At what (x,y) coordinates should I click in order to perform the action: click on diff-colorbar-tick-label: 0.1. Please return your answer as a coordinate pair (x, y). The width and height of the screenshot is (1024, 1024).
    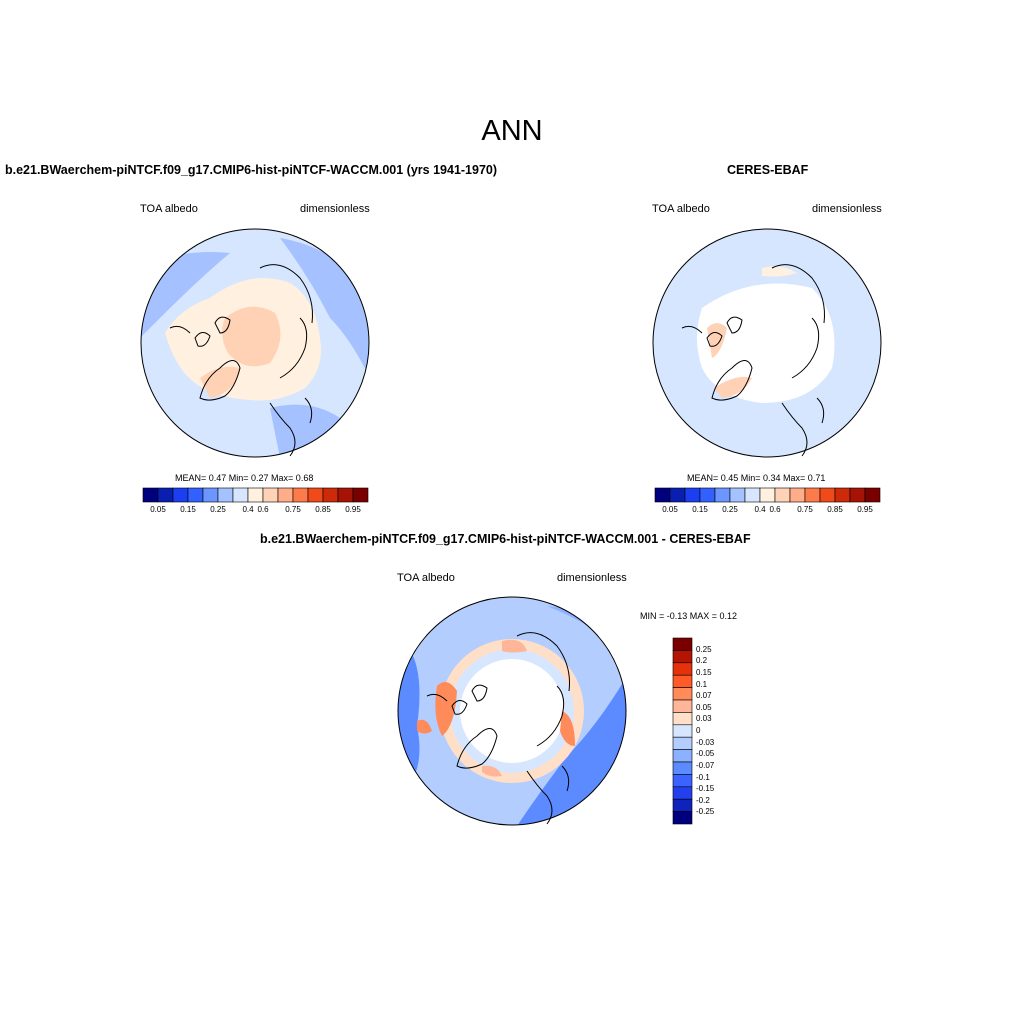
    Looking at the image, I should click on (702, 684).